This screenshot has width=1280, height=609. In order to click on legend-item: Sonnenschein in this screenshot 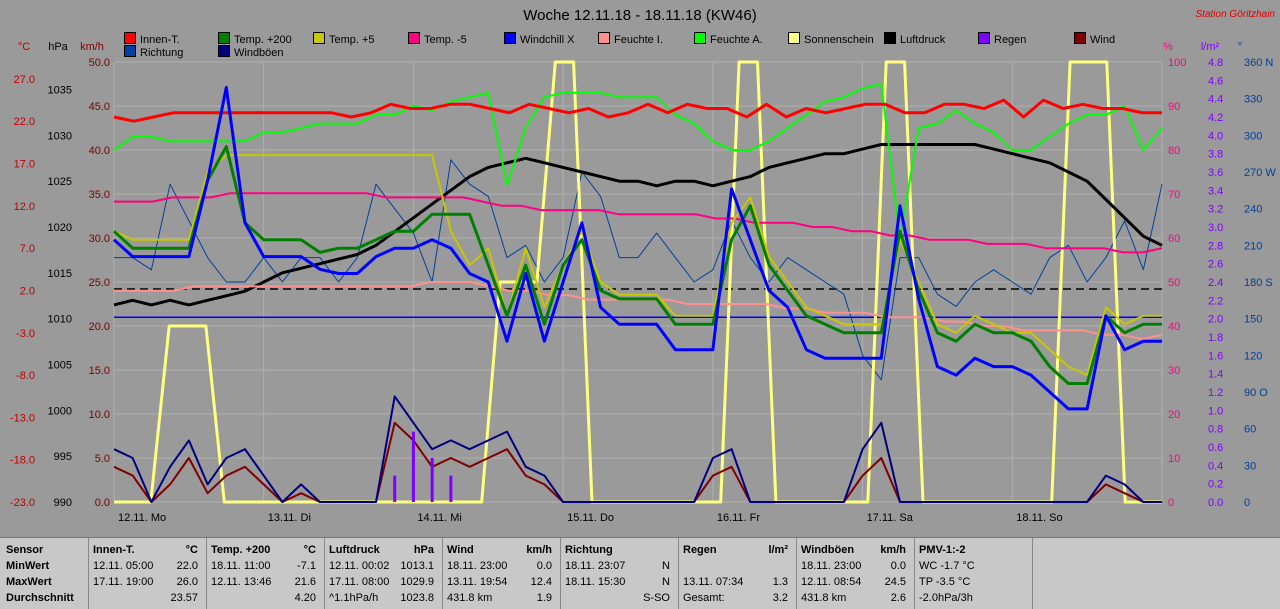, I will do `click(831, 39)`.